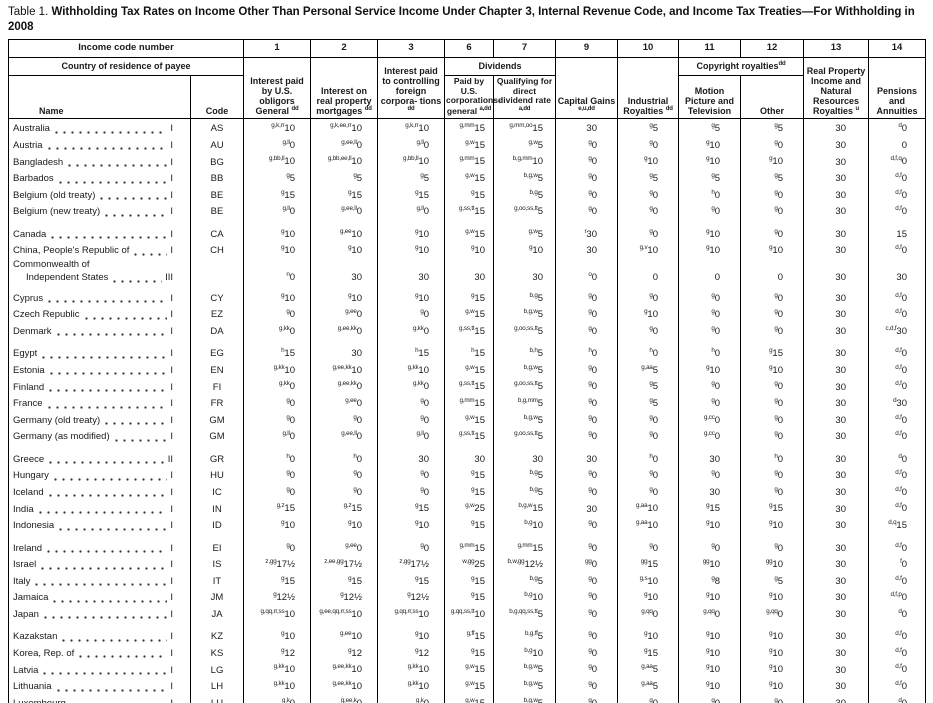 Image resolution: width=933 pixels, height=703 pixels. I want to click on country-code: KZ, so click(217, 635).